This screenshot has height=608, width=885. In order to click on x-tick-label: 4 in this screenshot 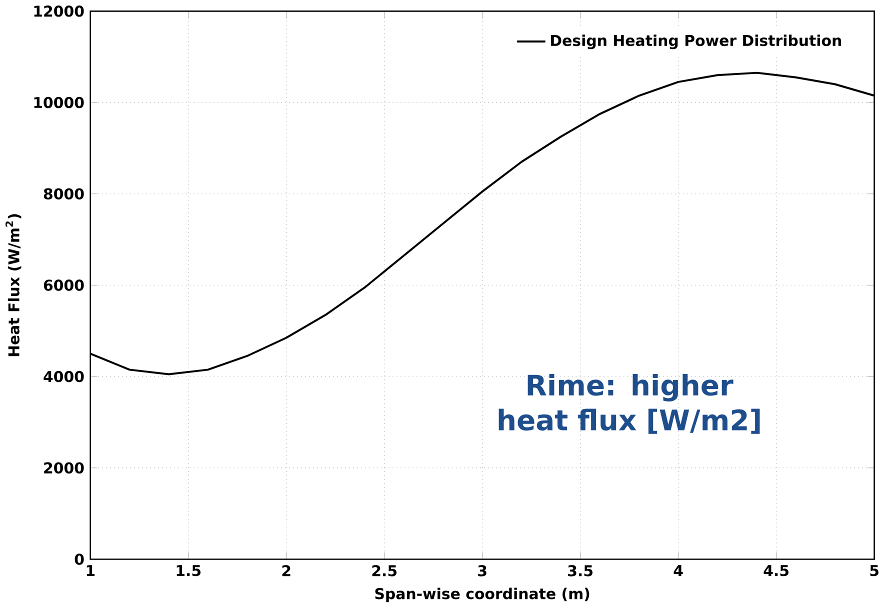, I will do `click(678, 570)`.